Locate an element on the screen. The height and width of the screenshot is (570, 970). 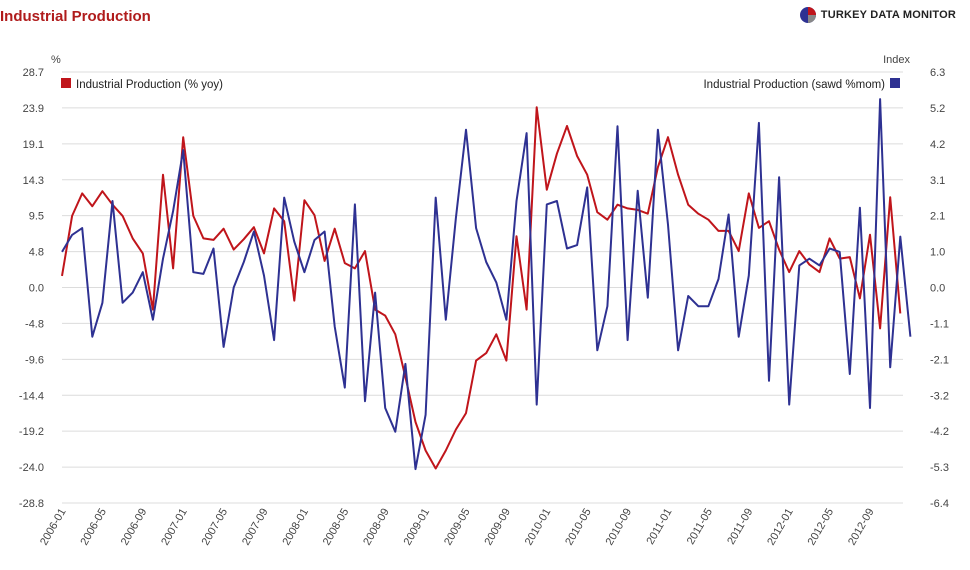
left-tick-label: 28.7 is located at coordinates (33, 73).